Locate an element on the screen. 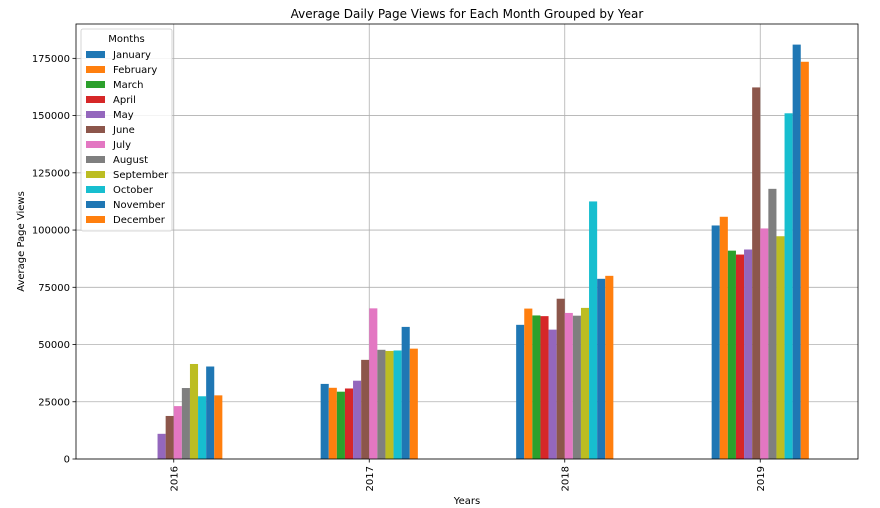 Image resolution: width=880 pixels, height=508 pixels. legend-entry: March is located at coordinates (128, 85).